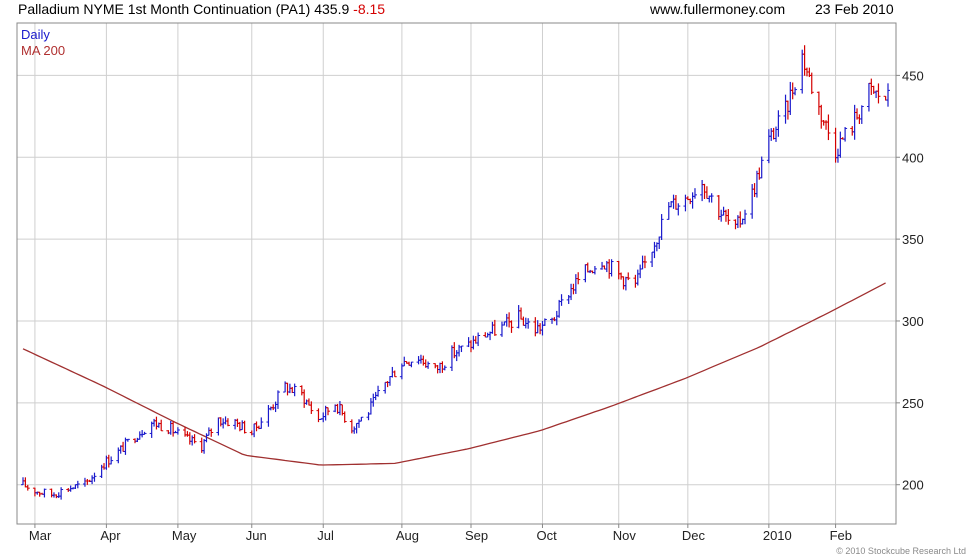  I want to click on x-tick-label: May, so click(184, 535).